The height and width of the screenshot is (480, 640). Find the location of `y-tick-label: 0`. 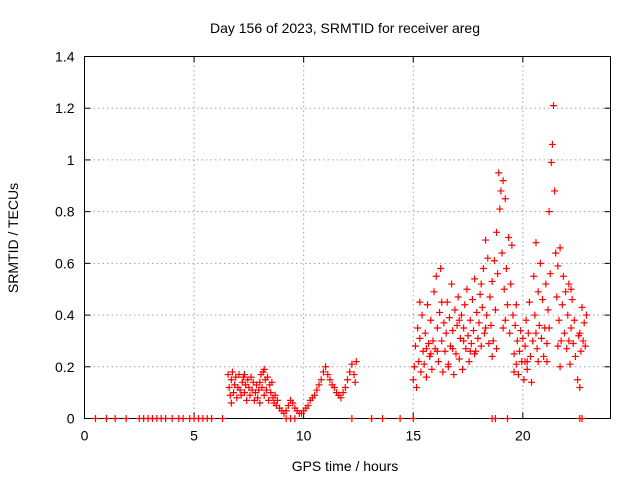

y-tick-label: 0 is located at coordinates (71, 419).